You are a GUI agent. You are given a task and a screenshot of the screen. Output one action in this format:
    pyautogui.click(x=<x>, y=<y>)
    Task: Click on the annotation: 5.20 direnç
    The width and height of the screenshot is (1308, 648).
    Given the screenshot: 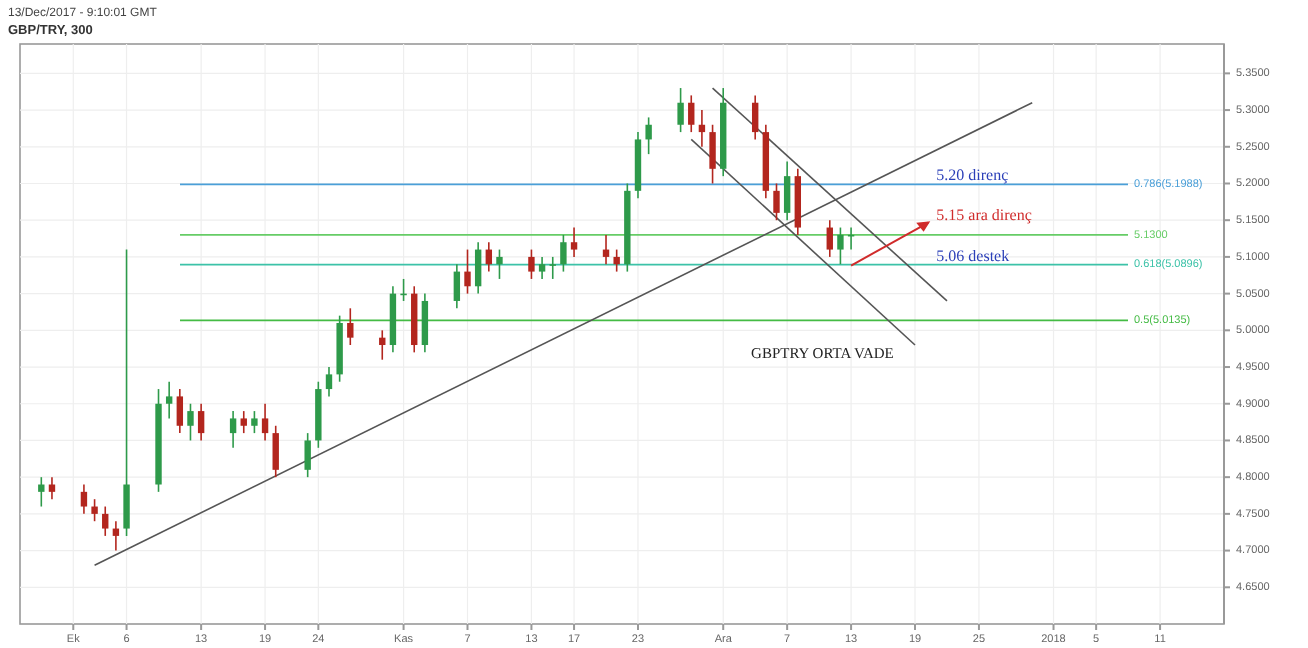 What is the action you would take?
    pyautogui.click(x=973, y=174)
    